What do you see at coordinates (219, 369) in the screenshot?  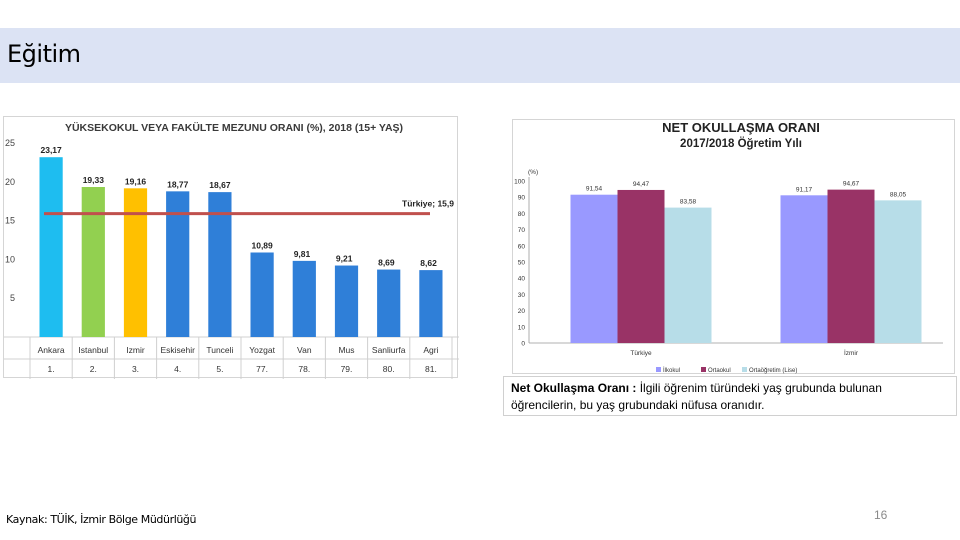 I see `chart1-rank-label: 5.` at bounding box center [219, 369].